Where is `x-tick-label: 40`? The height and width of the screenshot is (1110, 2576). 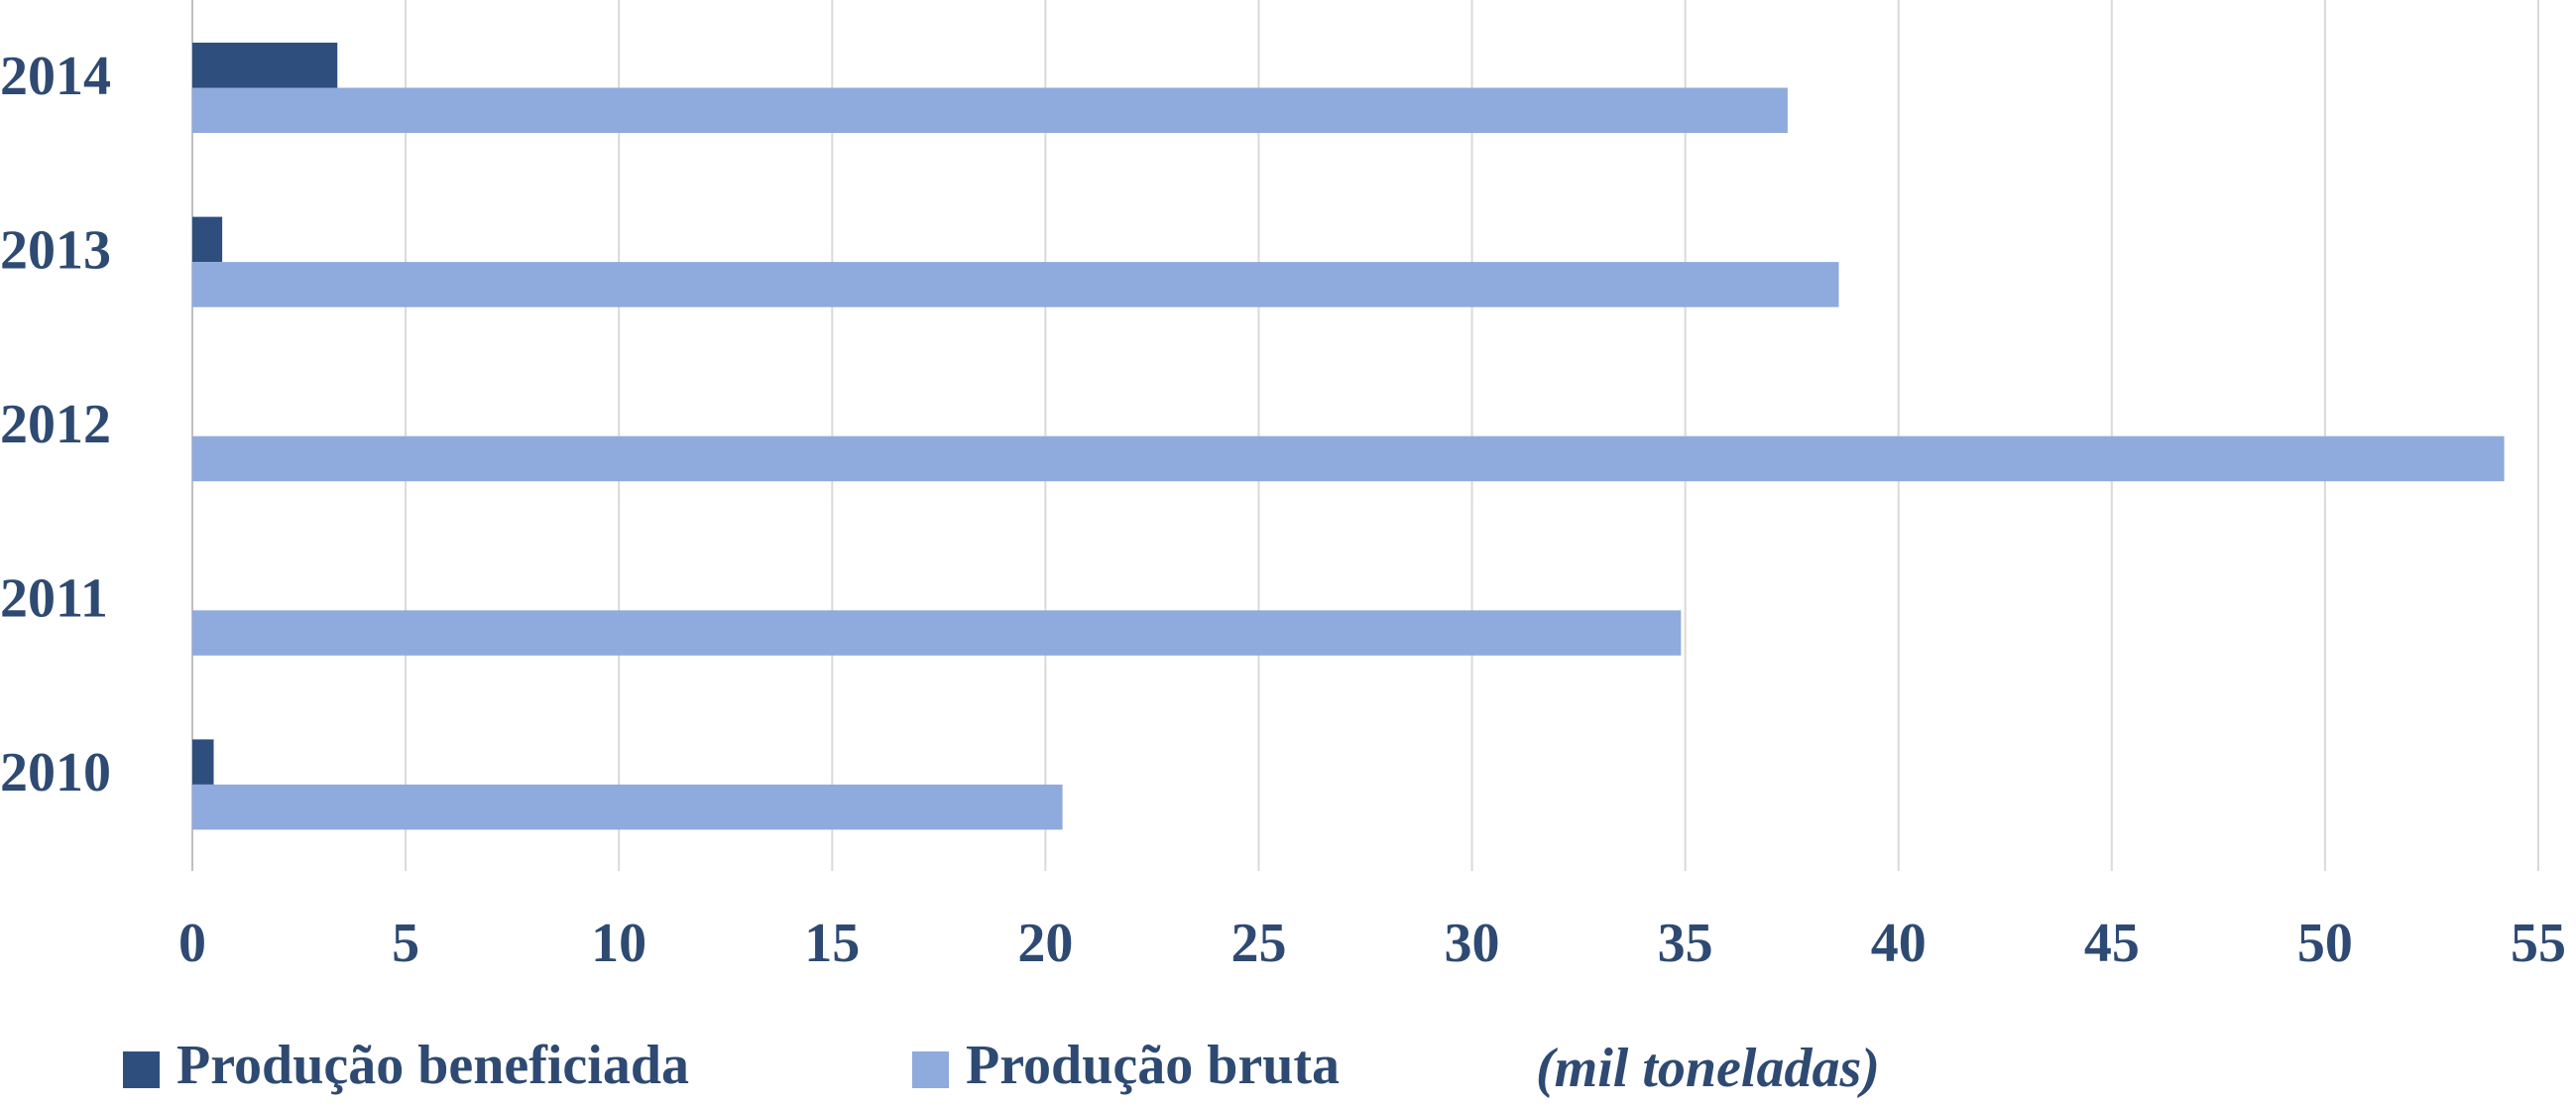
x-tick-label: 40 is located at coordinates (1899, 943).